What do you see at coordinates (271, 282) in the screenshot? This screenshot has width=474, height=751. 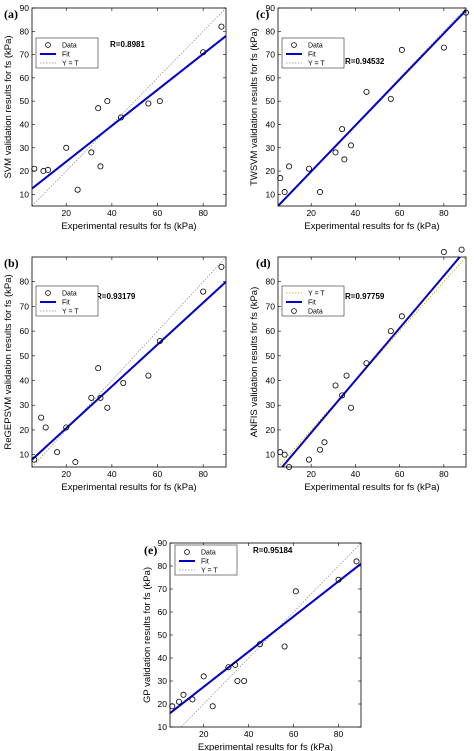 I see `y-tick-label: 80` at bounding box center [271, 282].